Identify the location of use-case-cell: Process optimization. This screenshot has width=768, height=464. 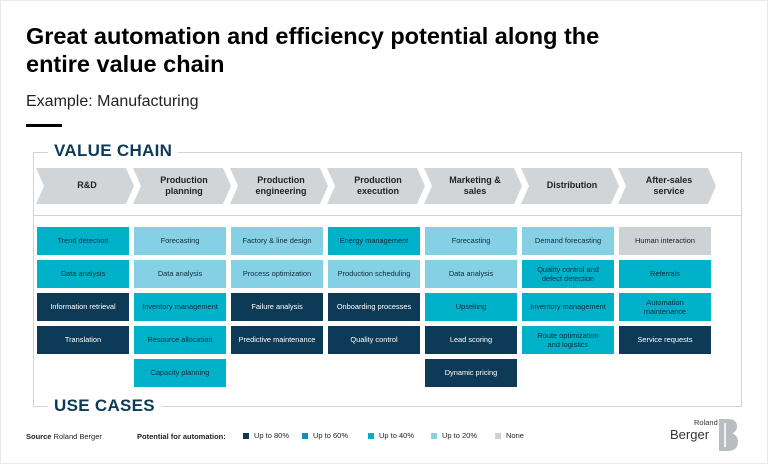
(277, 274).